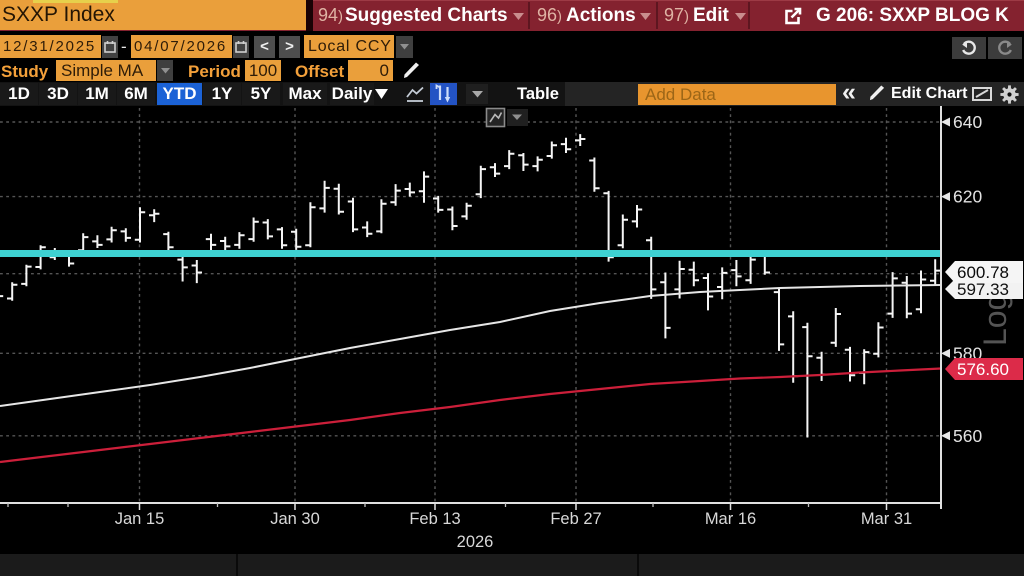 This screenshot has width=1024, height=576. I want to click on svg-text: 576.60, so click(983, 369).